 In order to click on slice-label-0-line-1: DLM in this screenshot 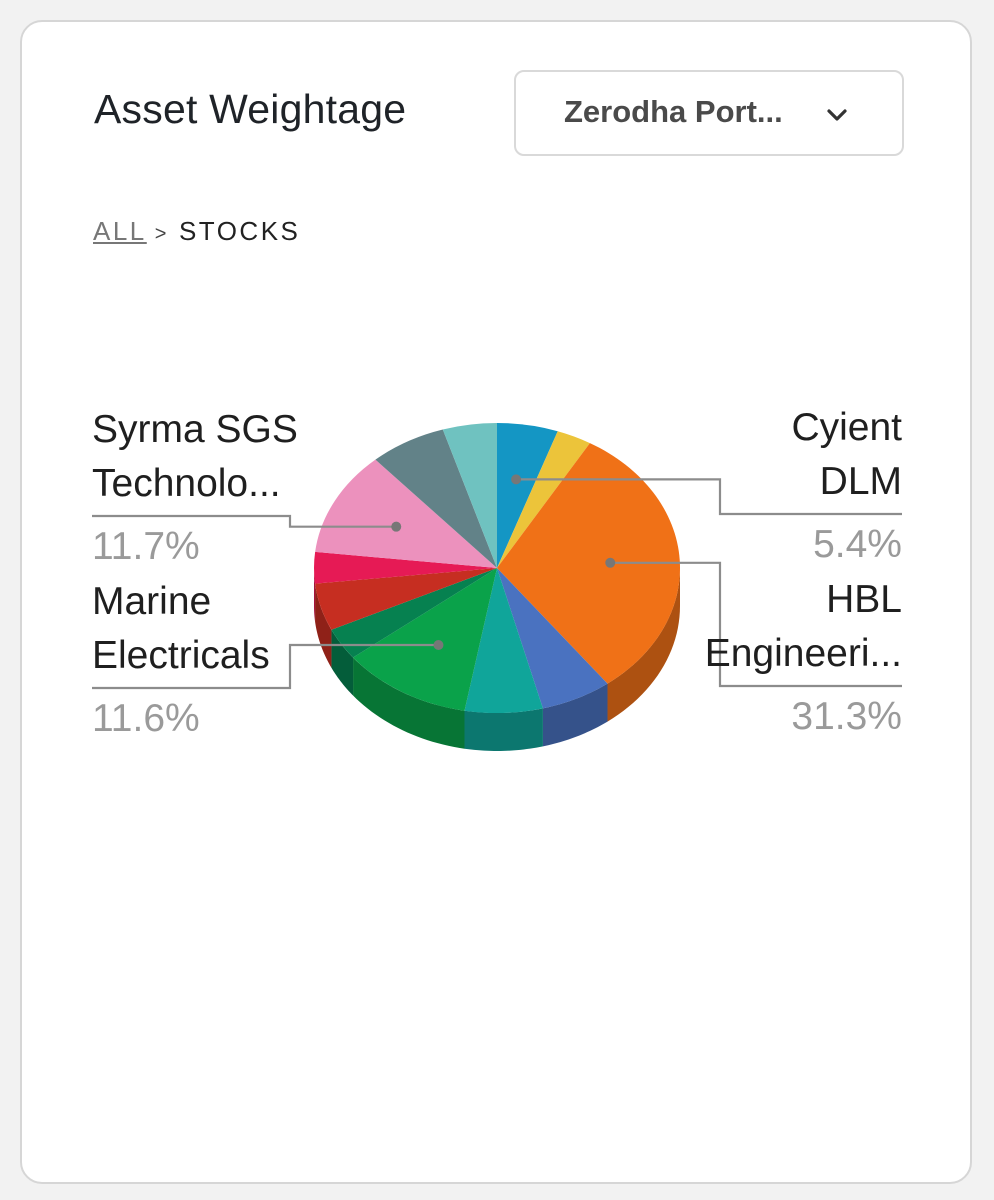, I will do `click(861, 481)`.